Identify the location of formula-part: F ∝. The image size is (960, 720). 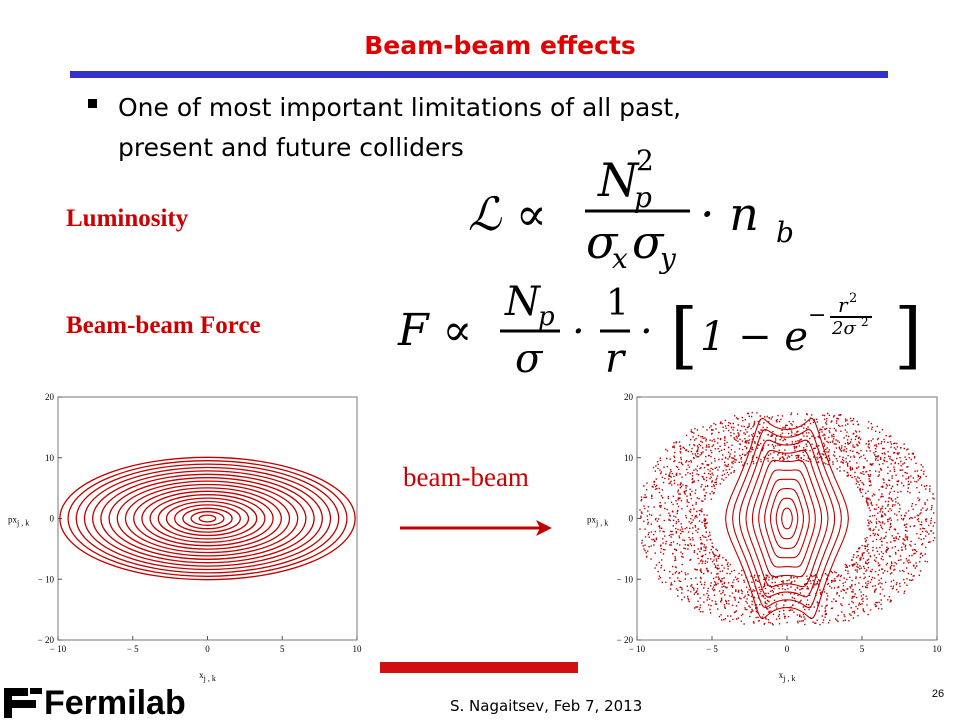
(434, 330).